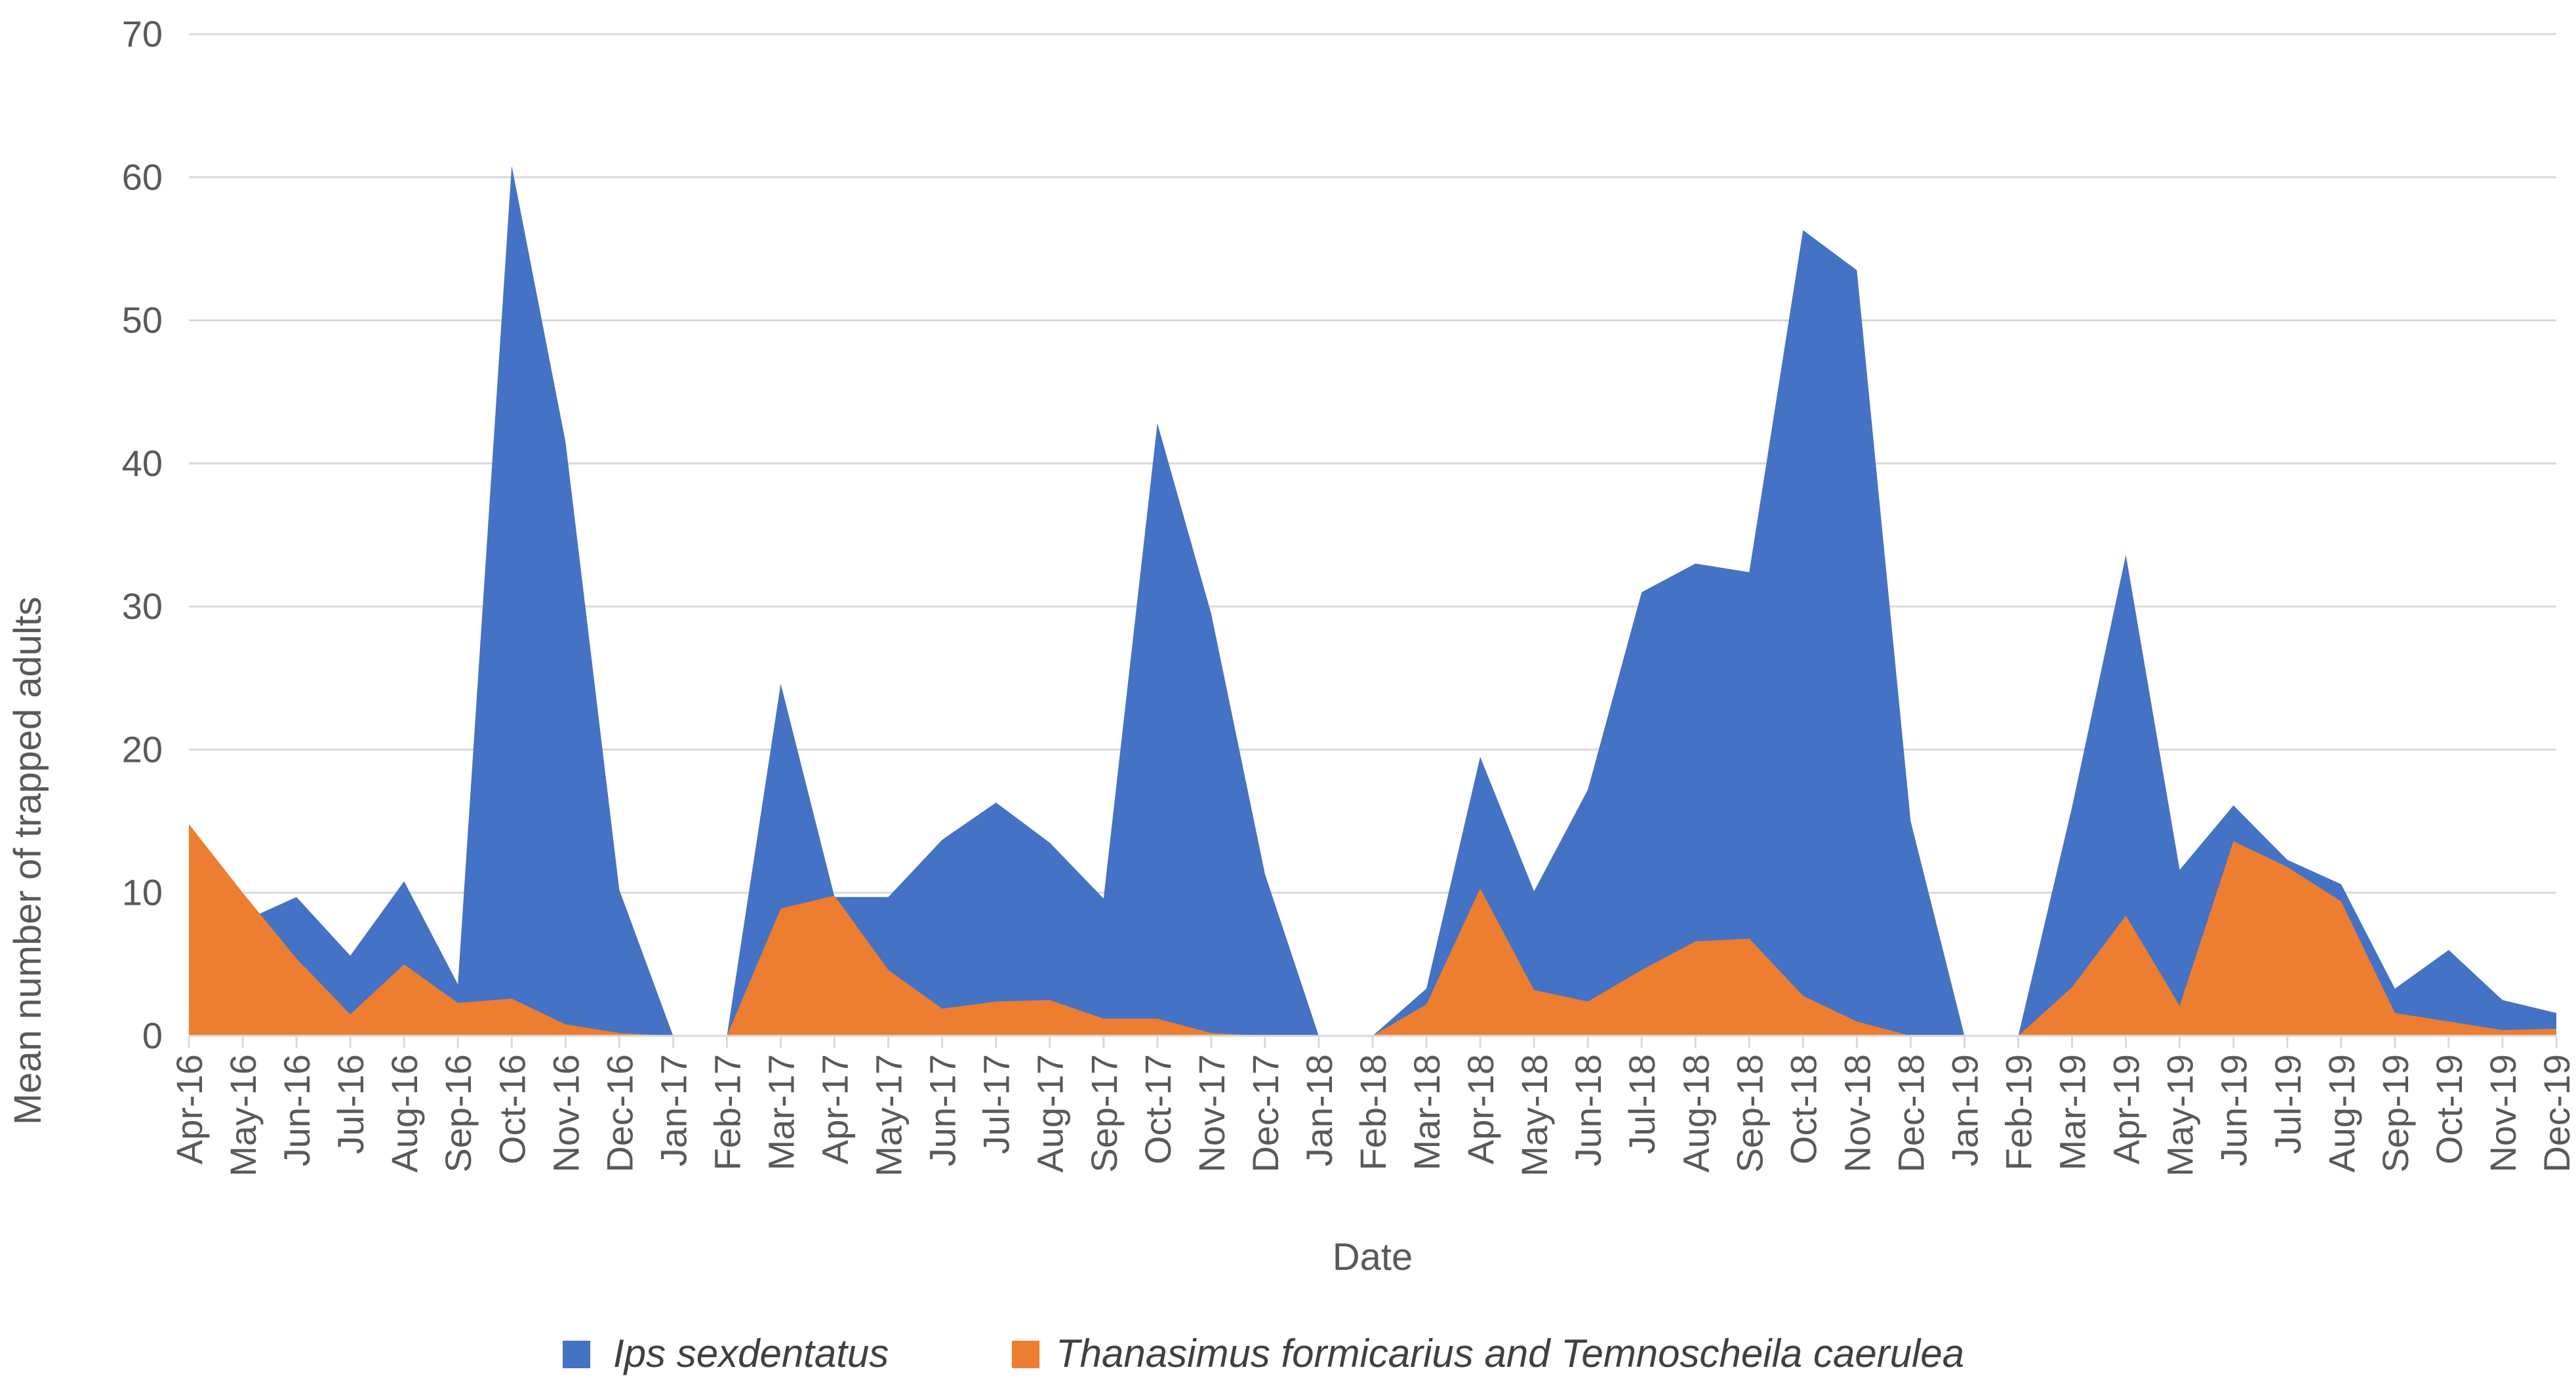  I want to click on x-tick-label: Nov-18, so click(1857, 1114).